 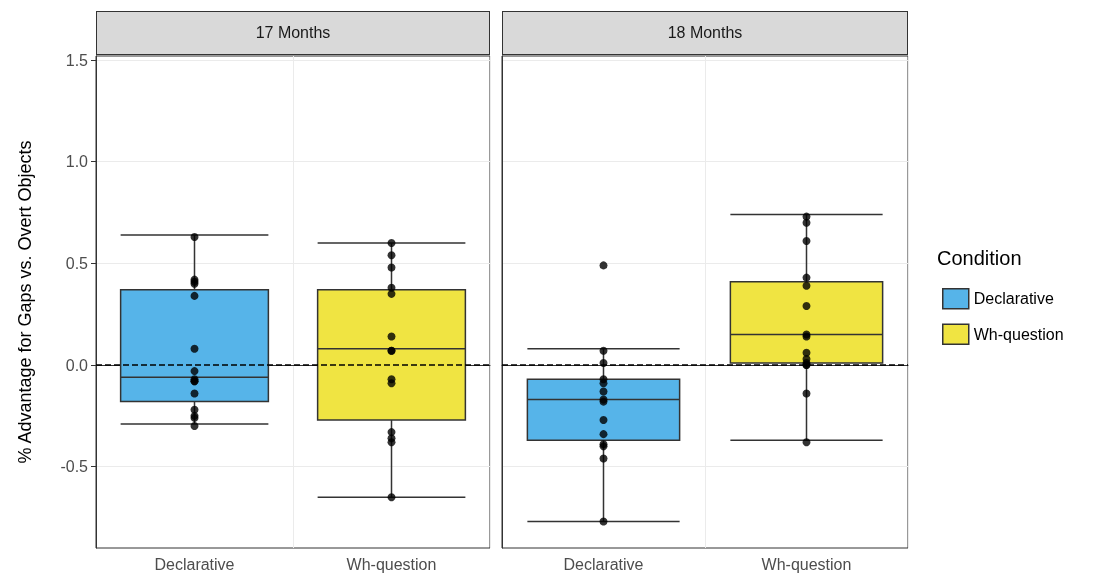 I want to click on legend-title: Condition, so click(x=979, y=258).